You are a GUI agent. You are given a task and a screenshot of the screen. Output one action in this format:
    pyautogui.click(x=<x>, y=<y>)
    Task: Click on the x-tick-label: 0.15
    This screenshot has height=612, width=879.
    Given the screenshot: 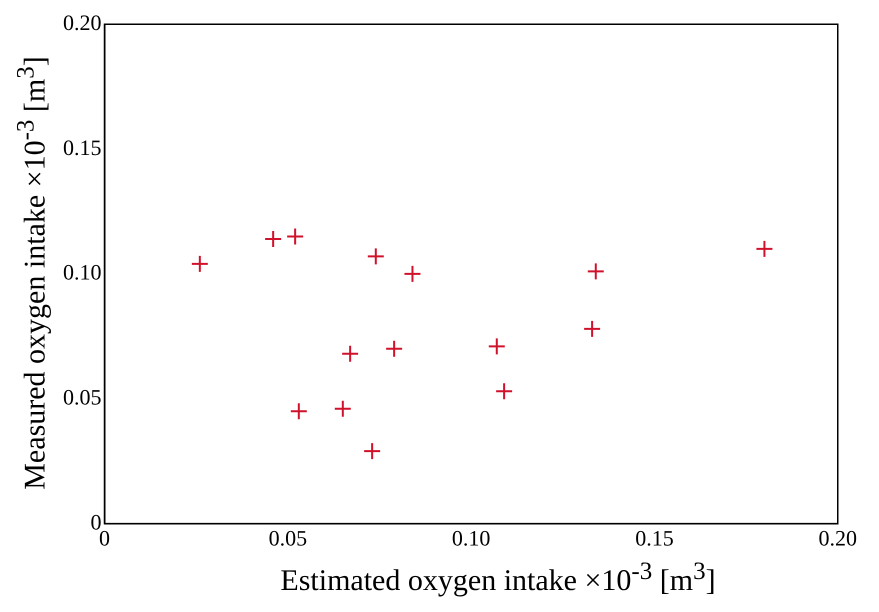 What is the action you would take?
    pyautogui.click(x=654, y=538)
    